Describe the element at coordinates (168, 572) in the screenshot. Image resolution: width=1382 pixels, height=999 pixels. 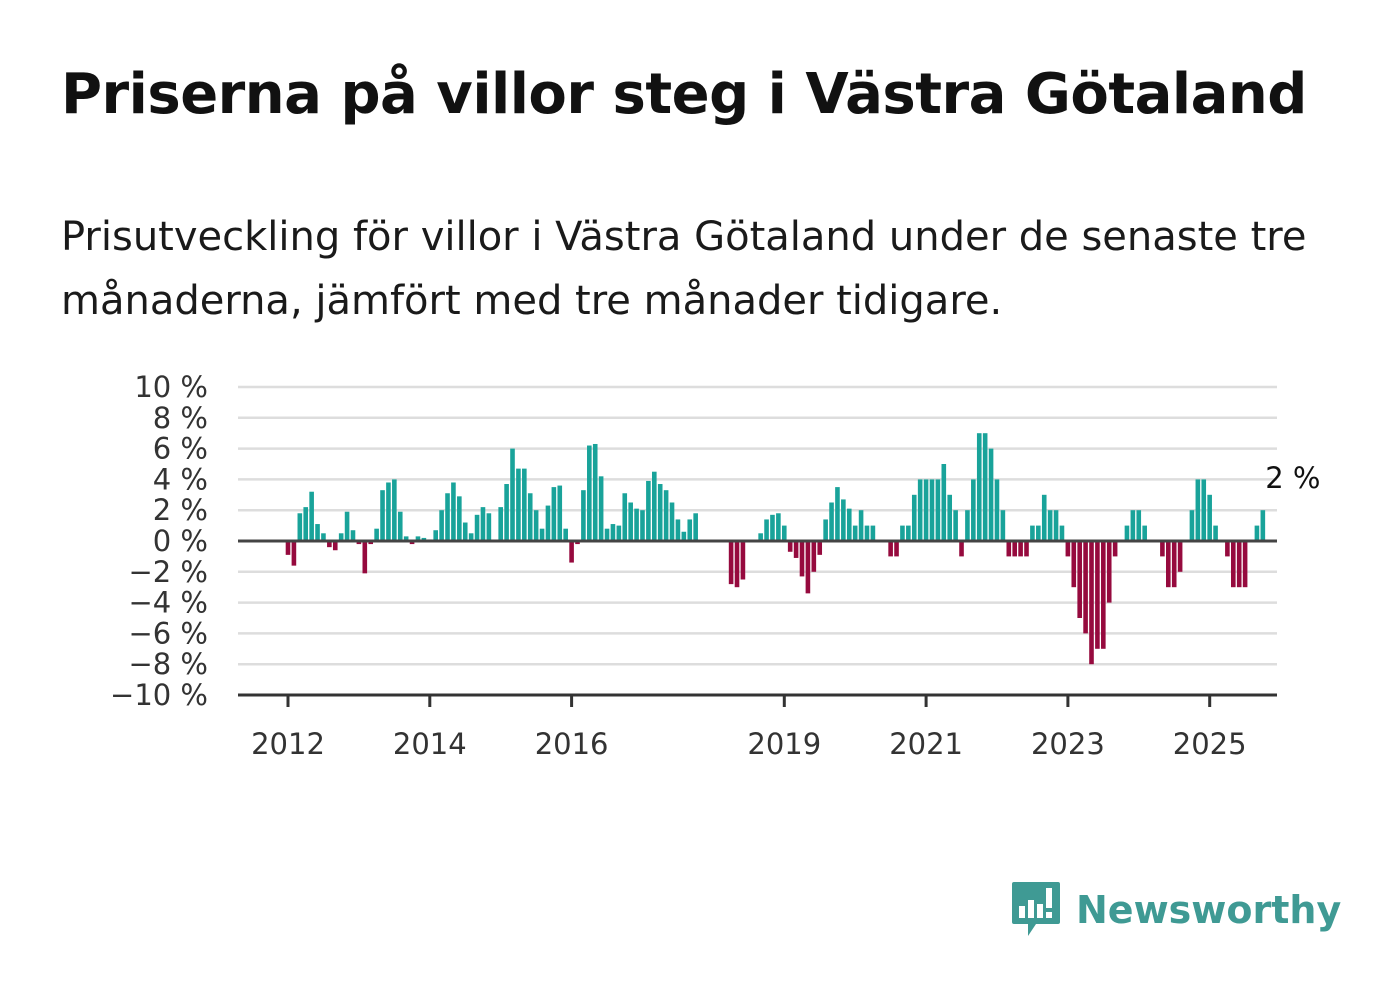
I see `y-tick-label: −2 %` at that location.